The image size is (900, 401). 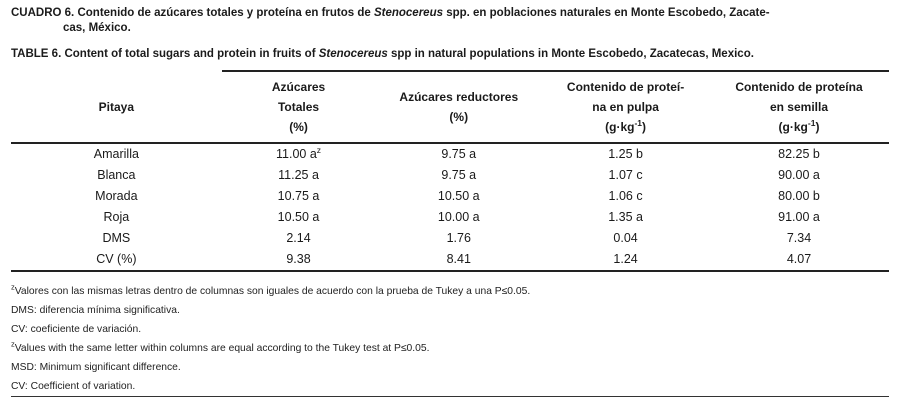 I want to click on table-row-roja: Roja 10.50 a 10.00 a 1.35 a 91.00 a, so click(x=450, y=217).